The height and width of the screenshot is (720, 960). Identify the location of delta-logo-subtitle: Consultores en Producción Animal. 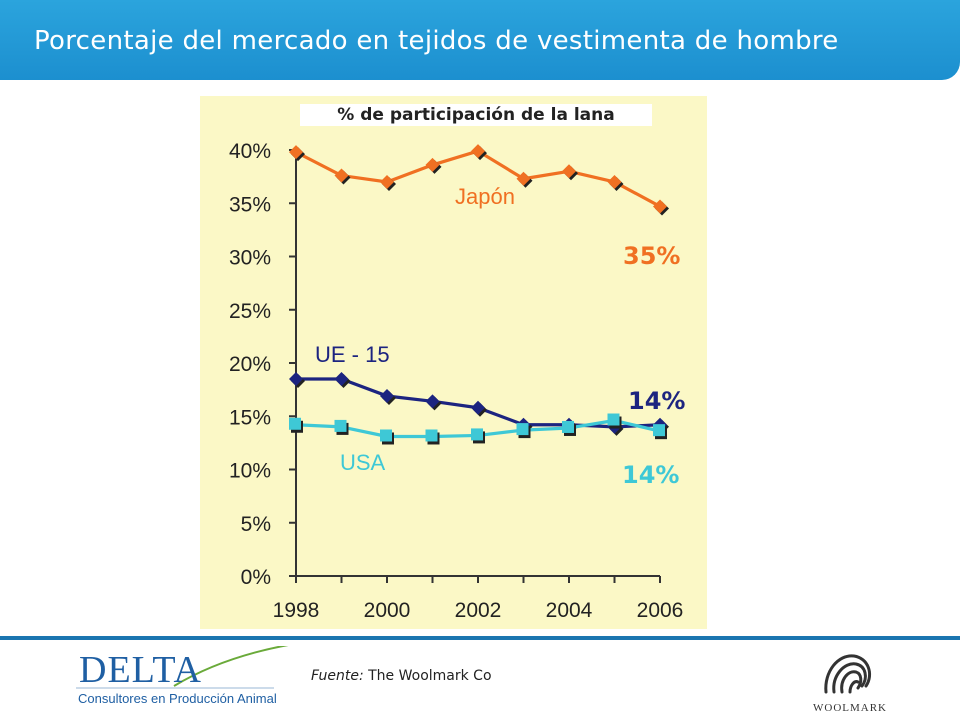
(177, 698).